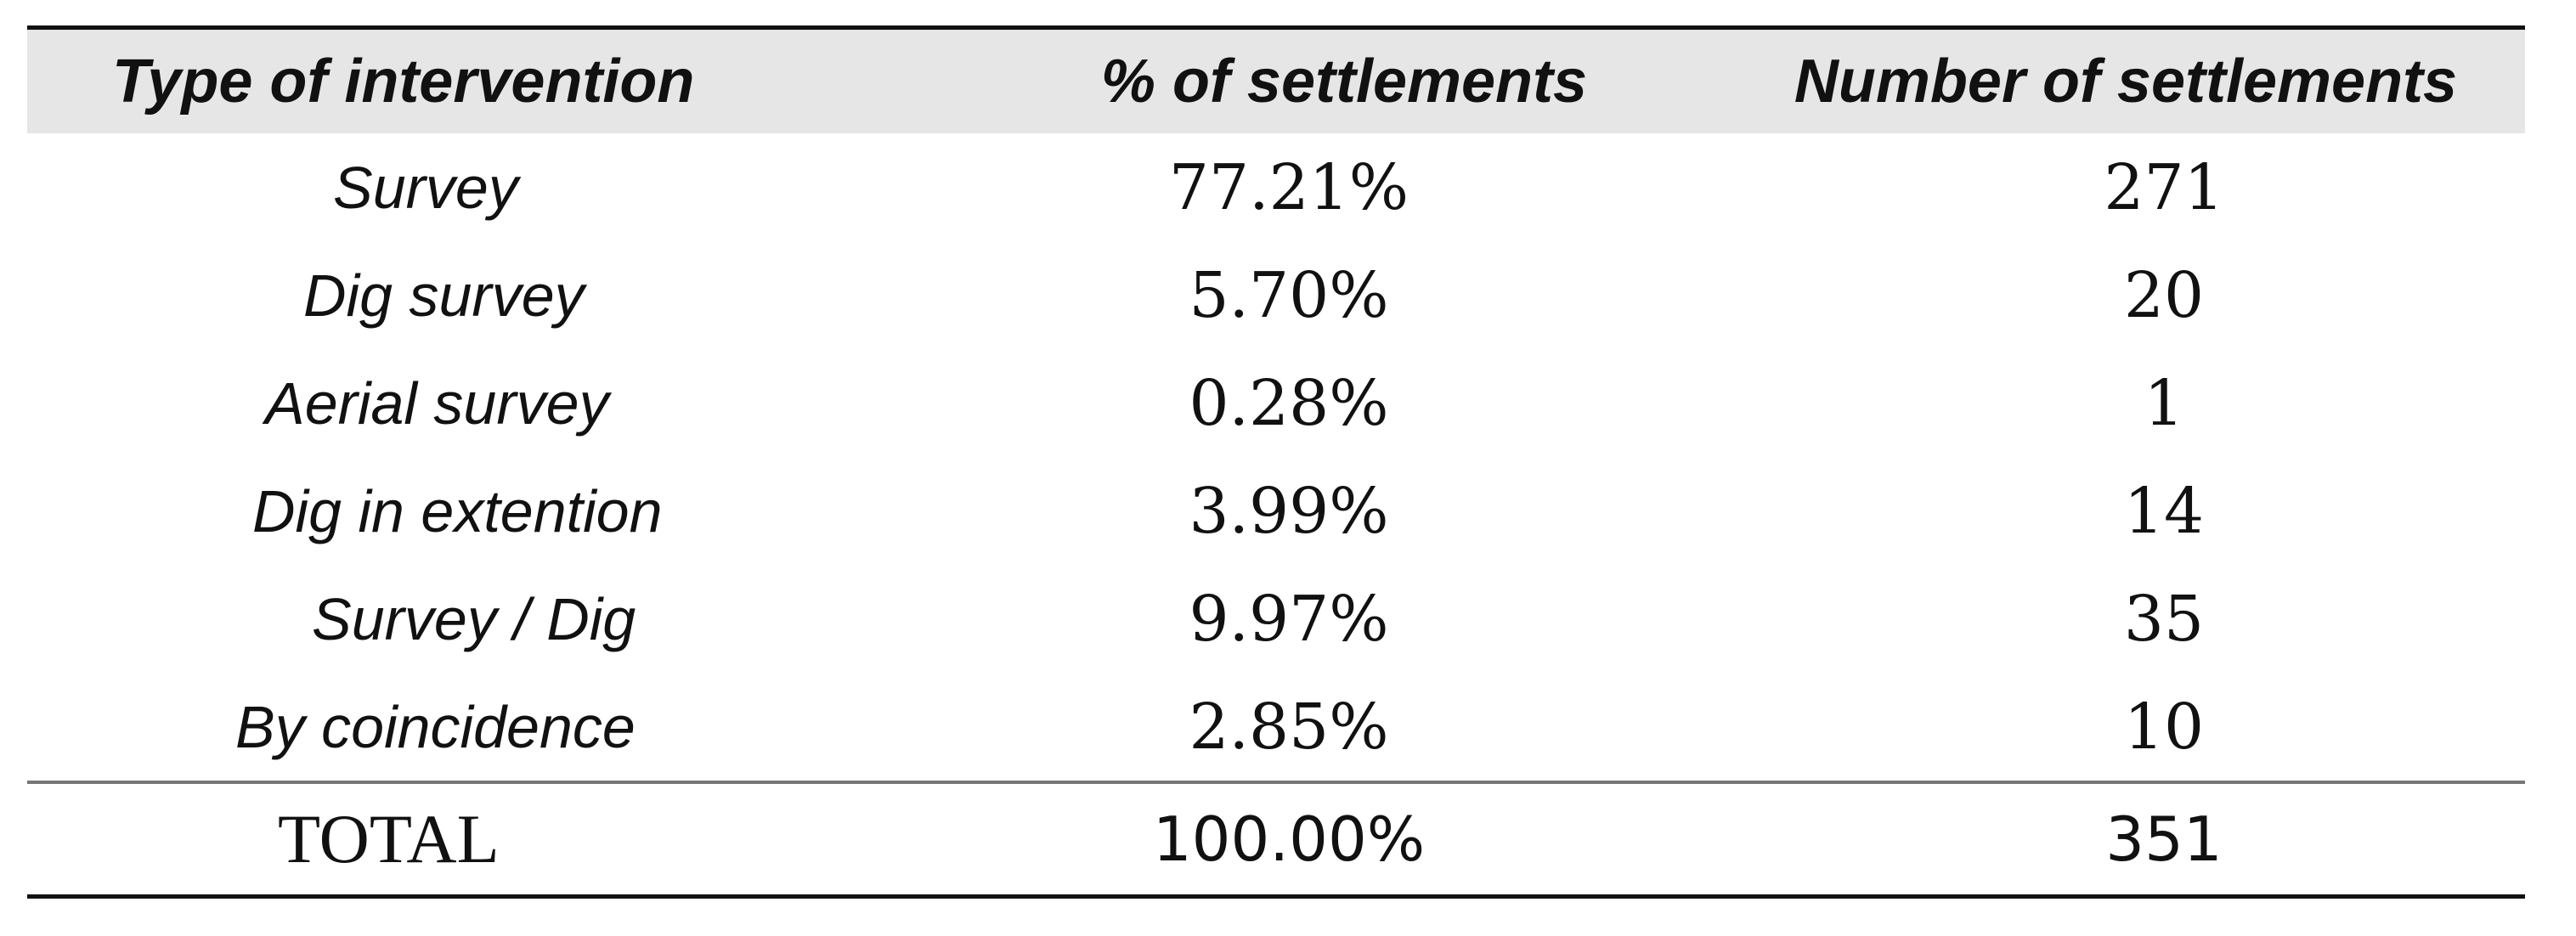  I want to click on table-row: Survey / Dig 9.97% 35, so click(1276, 619).